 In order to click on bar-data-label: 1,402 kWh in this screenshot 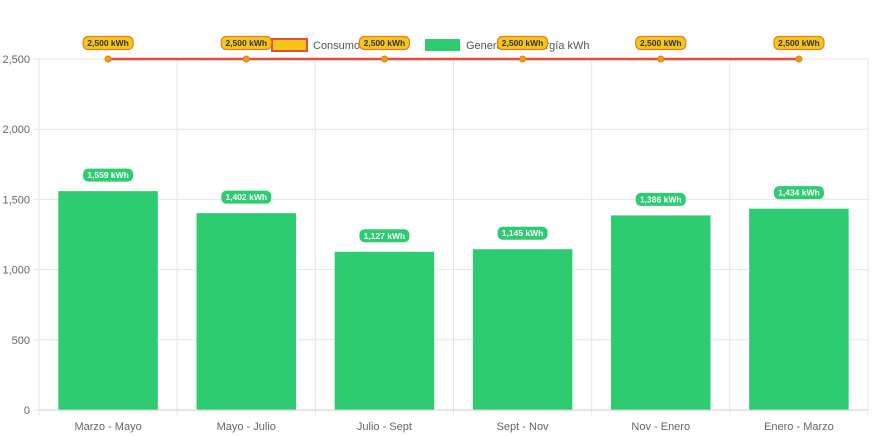, I will do `click(246, 197)`.